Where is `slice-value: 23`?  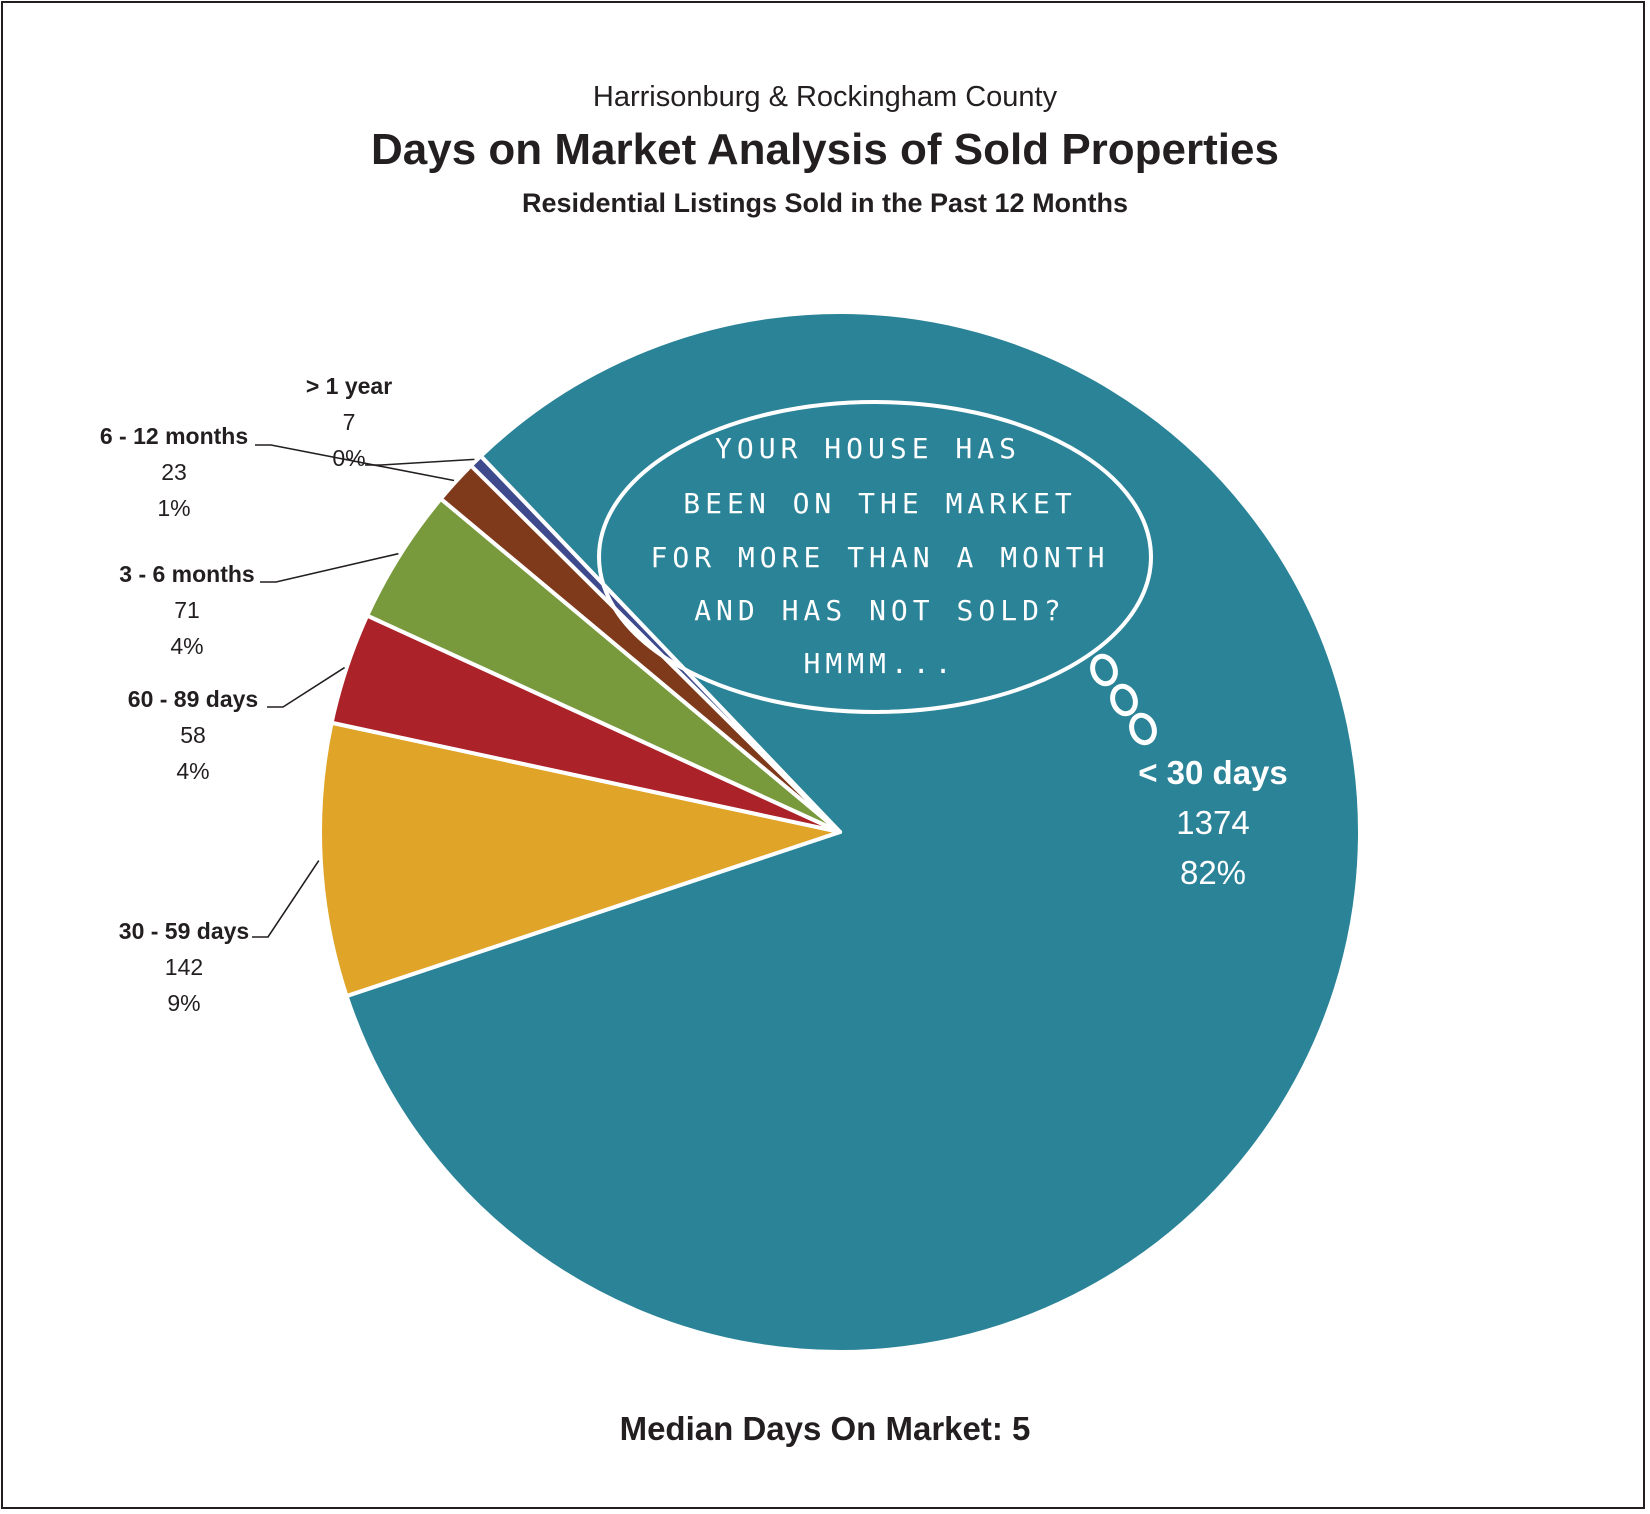
slice-value: 23 is located at coordinates (174, 472).